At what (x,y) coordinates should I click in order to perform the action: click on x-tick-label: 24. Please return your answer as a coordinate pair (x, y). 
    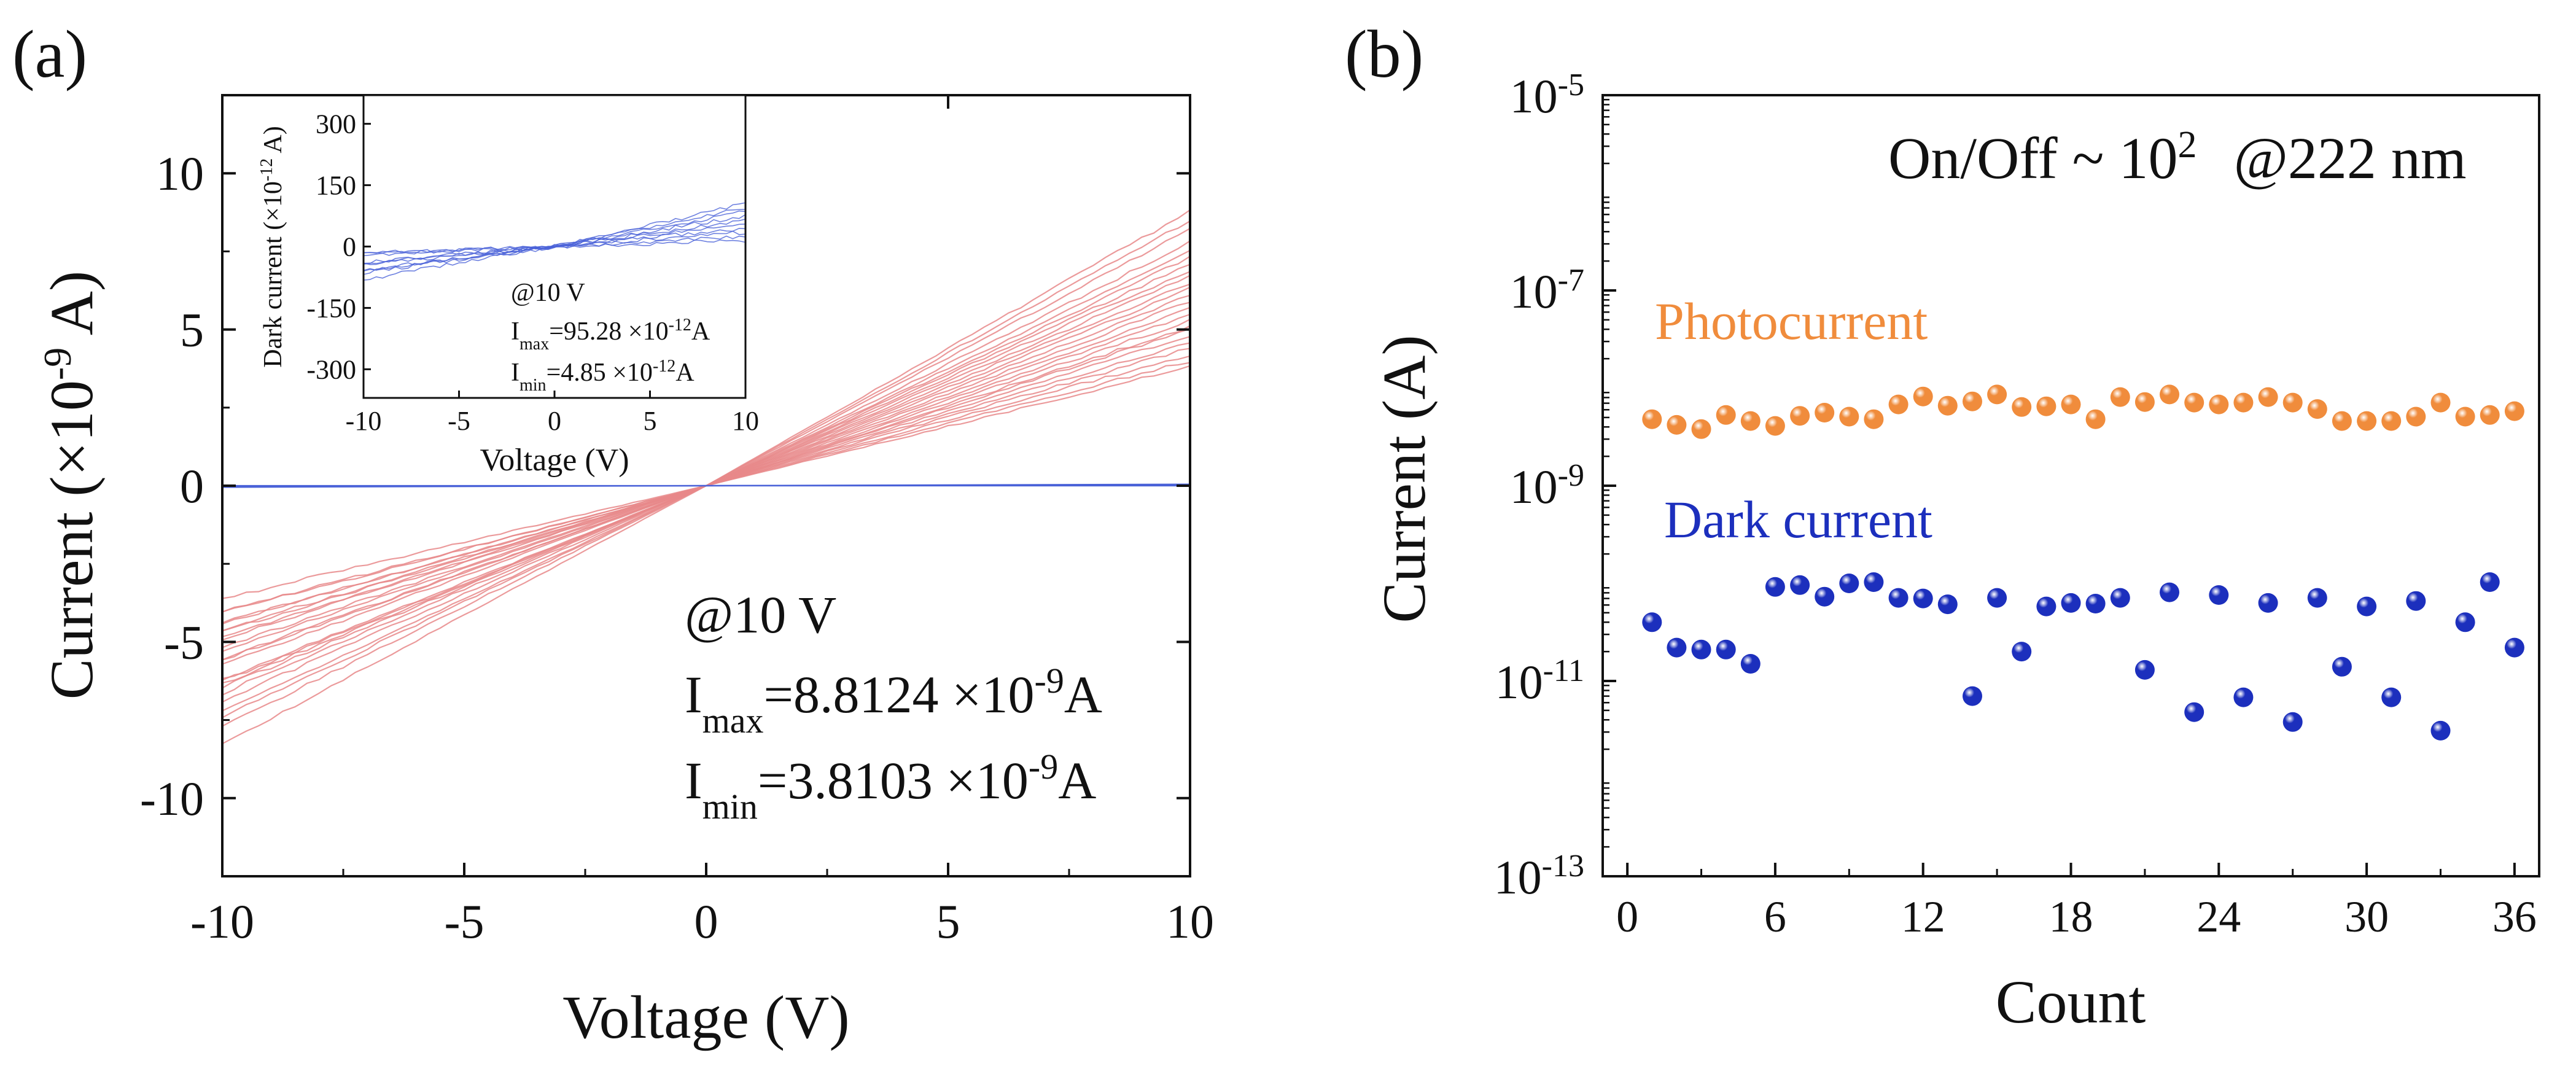
    Looking at the image, I should click on (2219, 916).